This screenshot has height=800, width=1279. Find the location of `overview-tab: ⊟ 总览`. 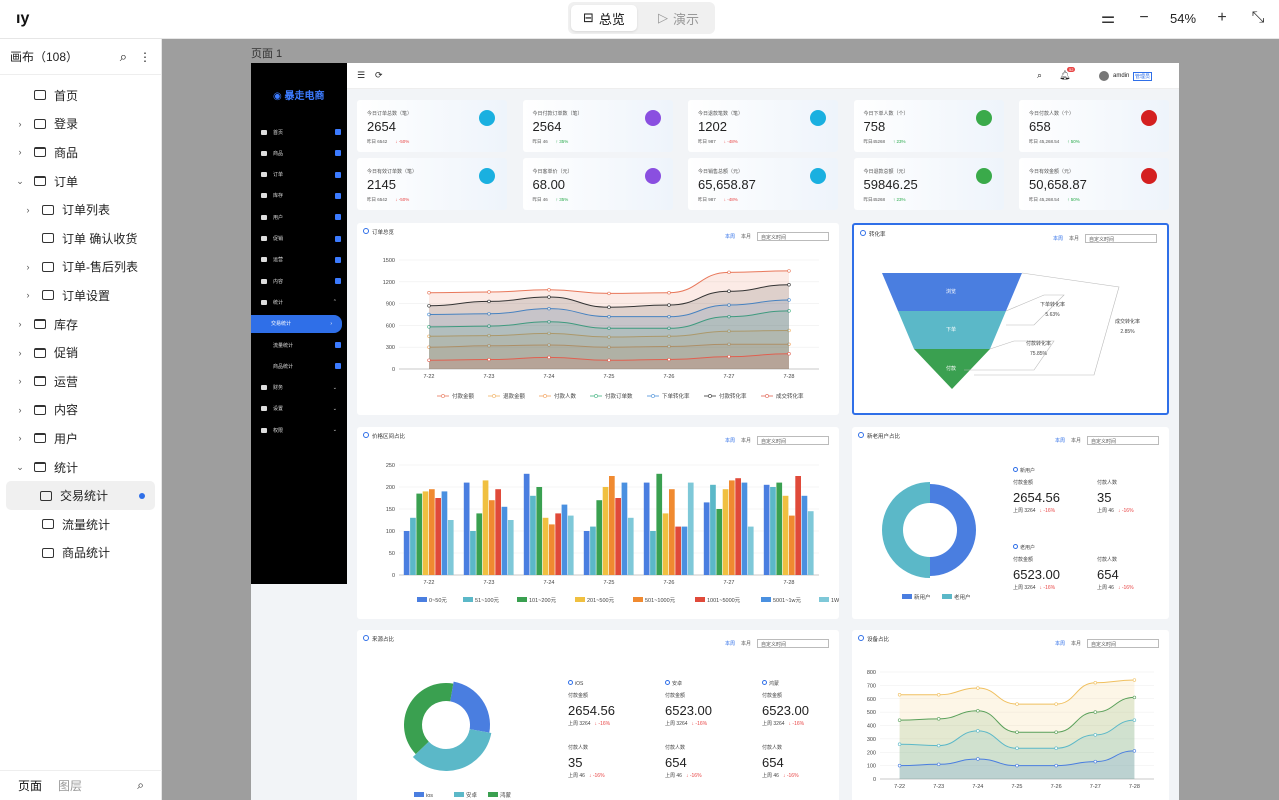

overview-tab: ⊟ 总览 is located at coordinates (604, 18).